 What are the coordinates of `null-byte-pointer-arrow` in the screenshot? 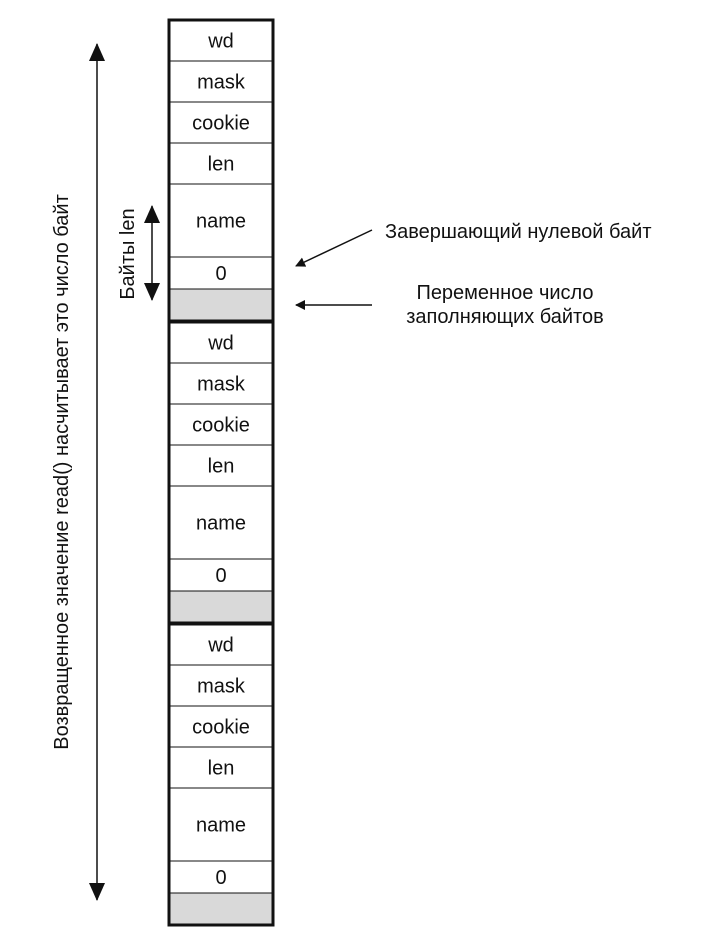 It's located at (334, 248).